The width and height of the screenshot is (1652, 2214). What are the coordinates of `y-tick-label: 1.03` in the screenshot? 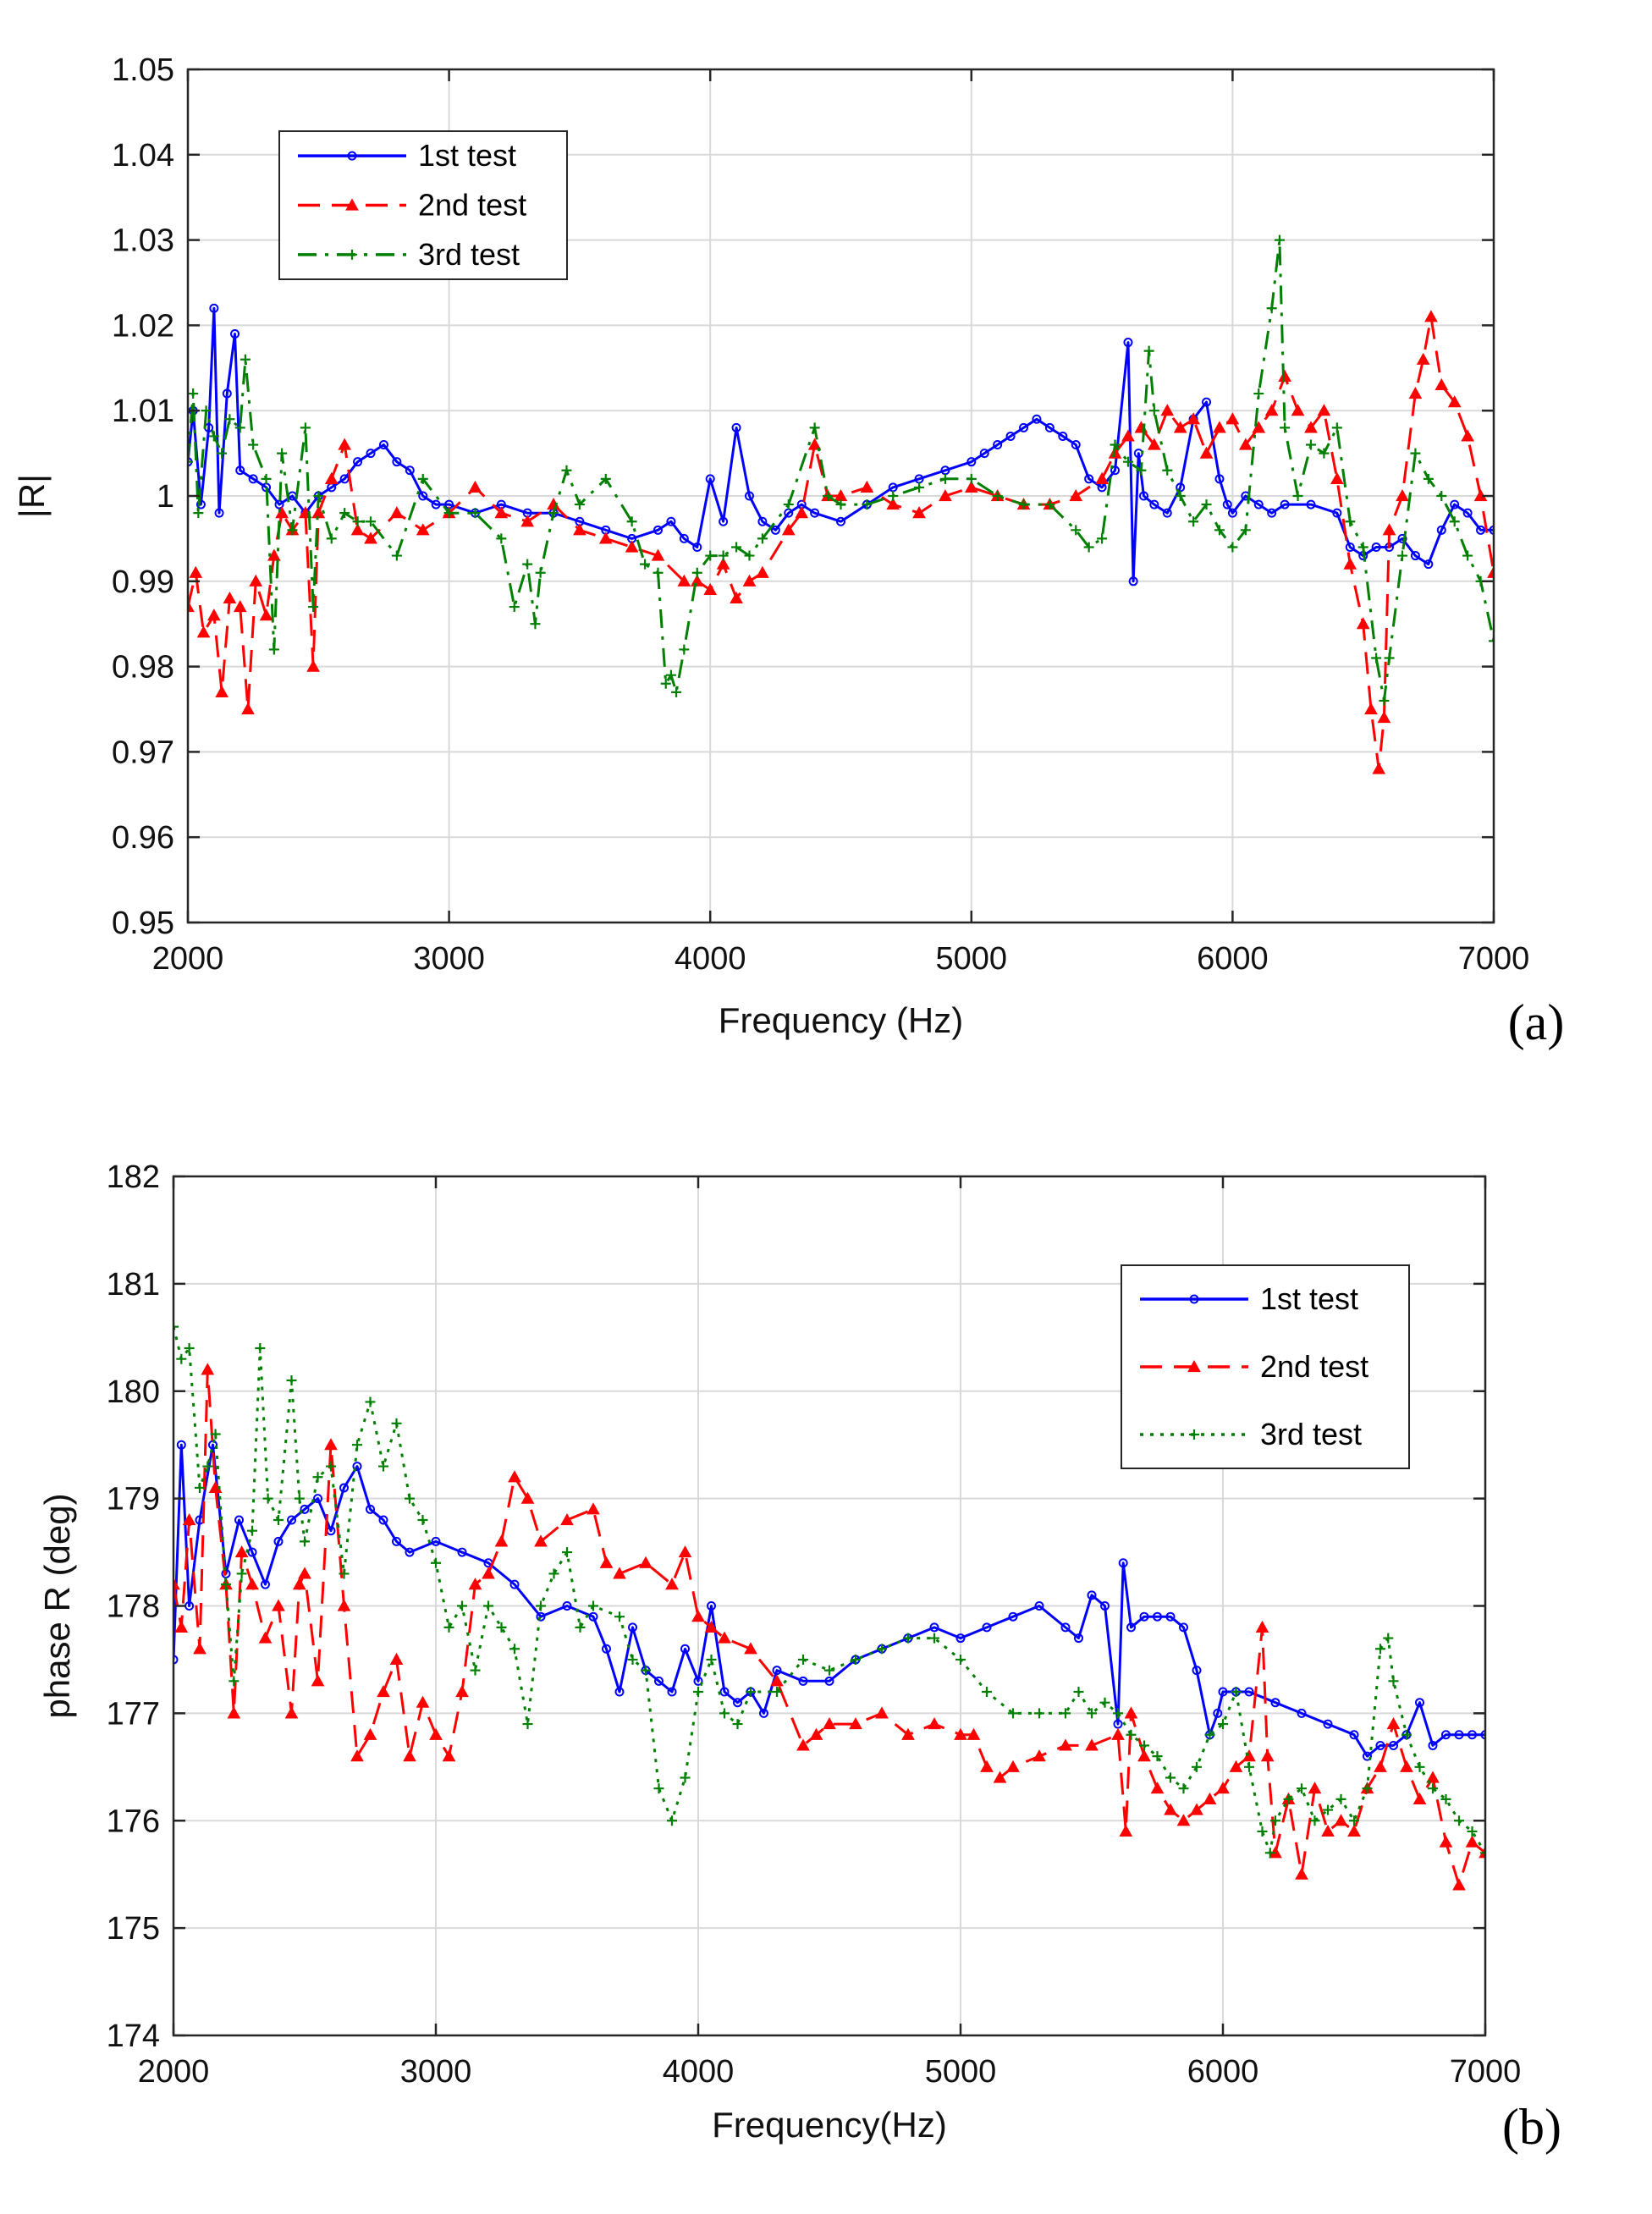 It's located at (143, 241).